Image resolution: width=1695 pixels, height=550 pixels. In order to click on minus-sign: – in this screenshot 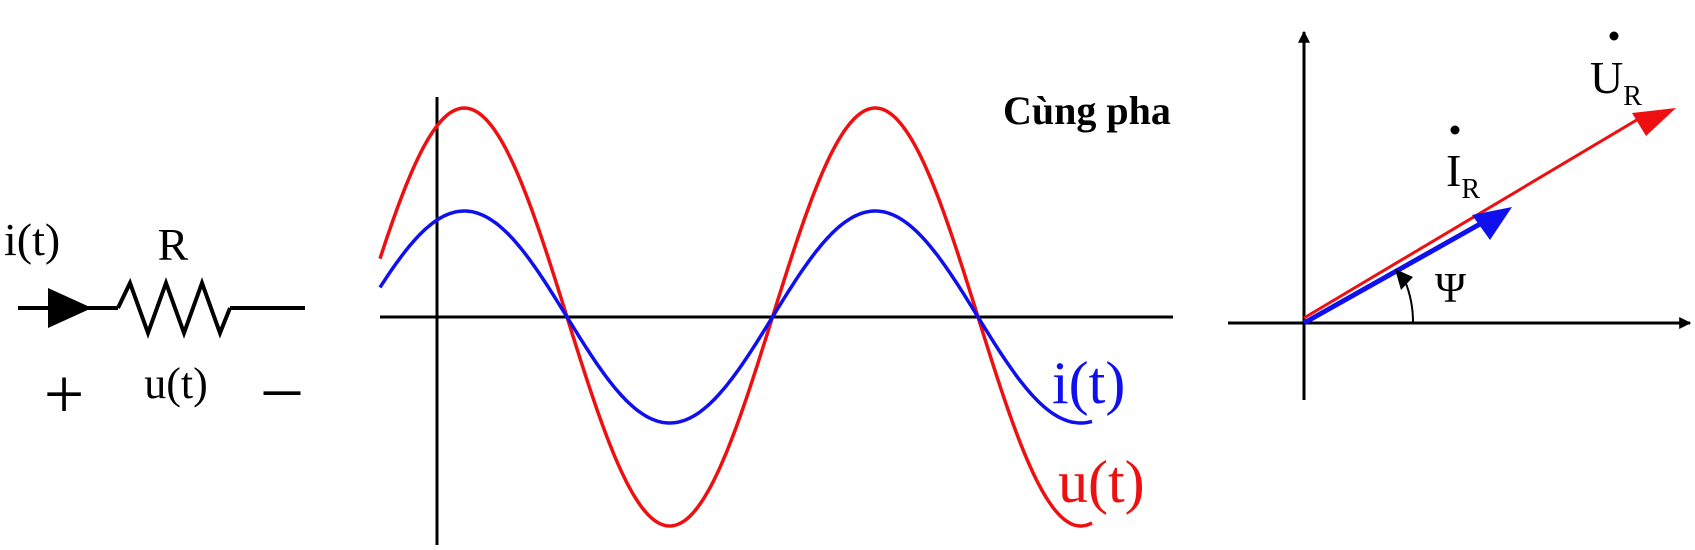, I will do `click(282, 386)`.